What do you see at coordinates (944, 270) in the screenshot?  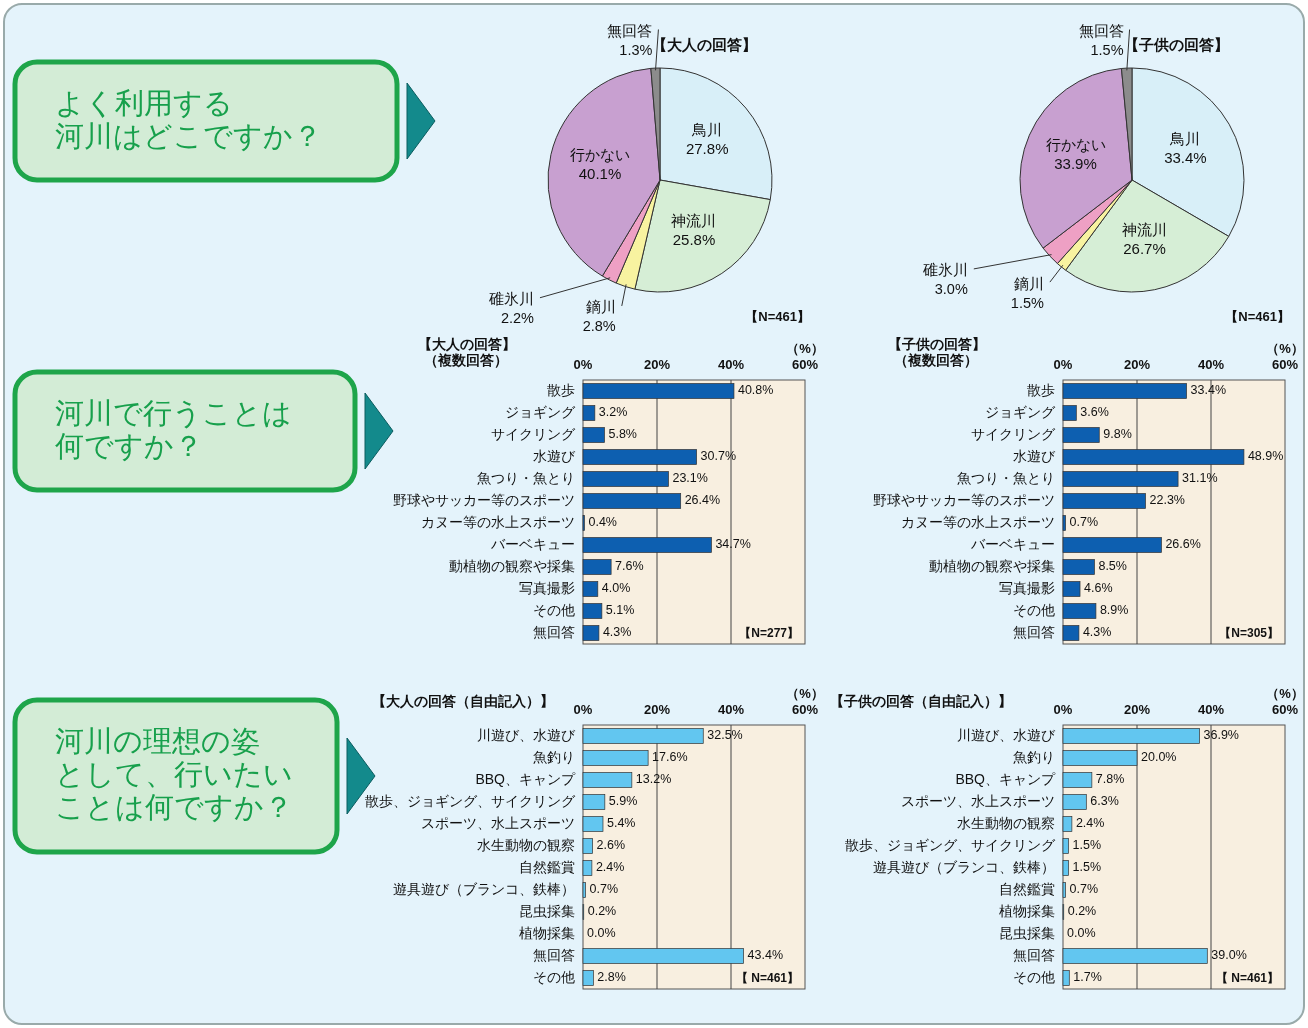 I see `slice-label: 碓氷川` at bounding box center [944, 270].